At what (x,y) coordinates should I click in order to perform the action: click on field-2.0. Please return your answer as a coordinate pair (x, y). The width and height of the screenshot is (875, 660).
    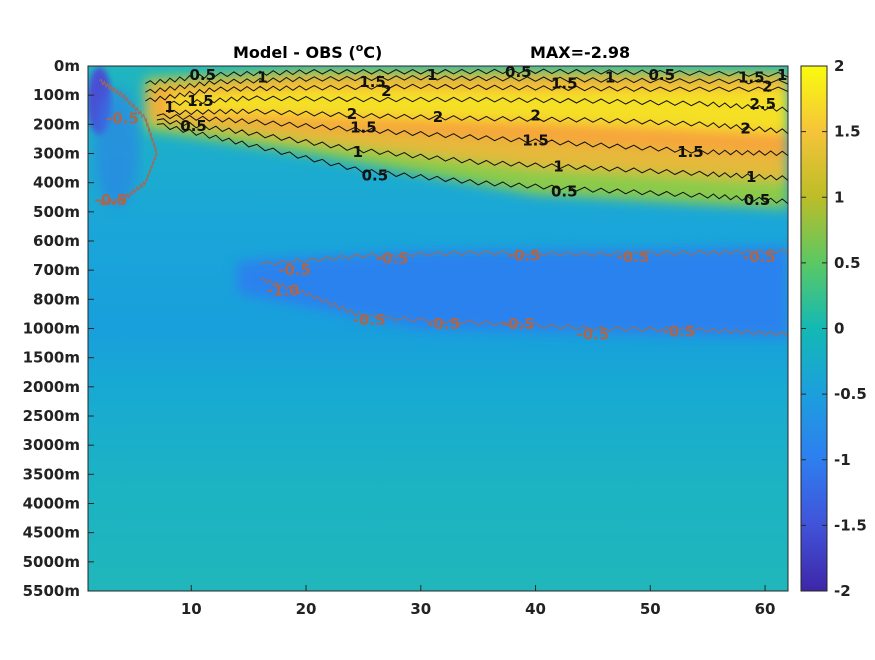
    Looking at the image, I should click on (478, 110).